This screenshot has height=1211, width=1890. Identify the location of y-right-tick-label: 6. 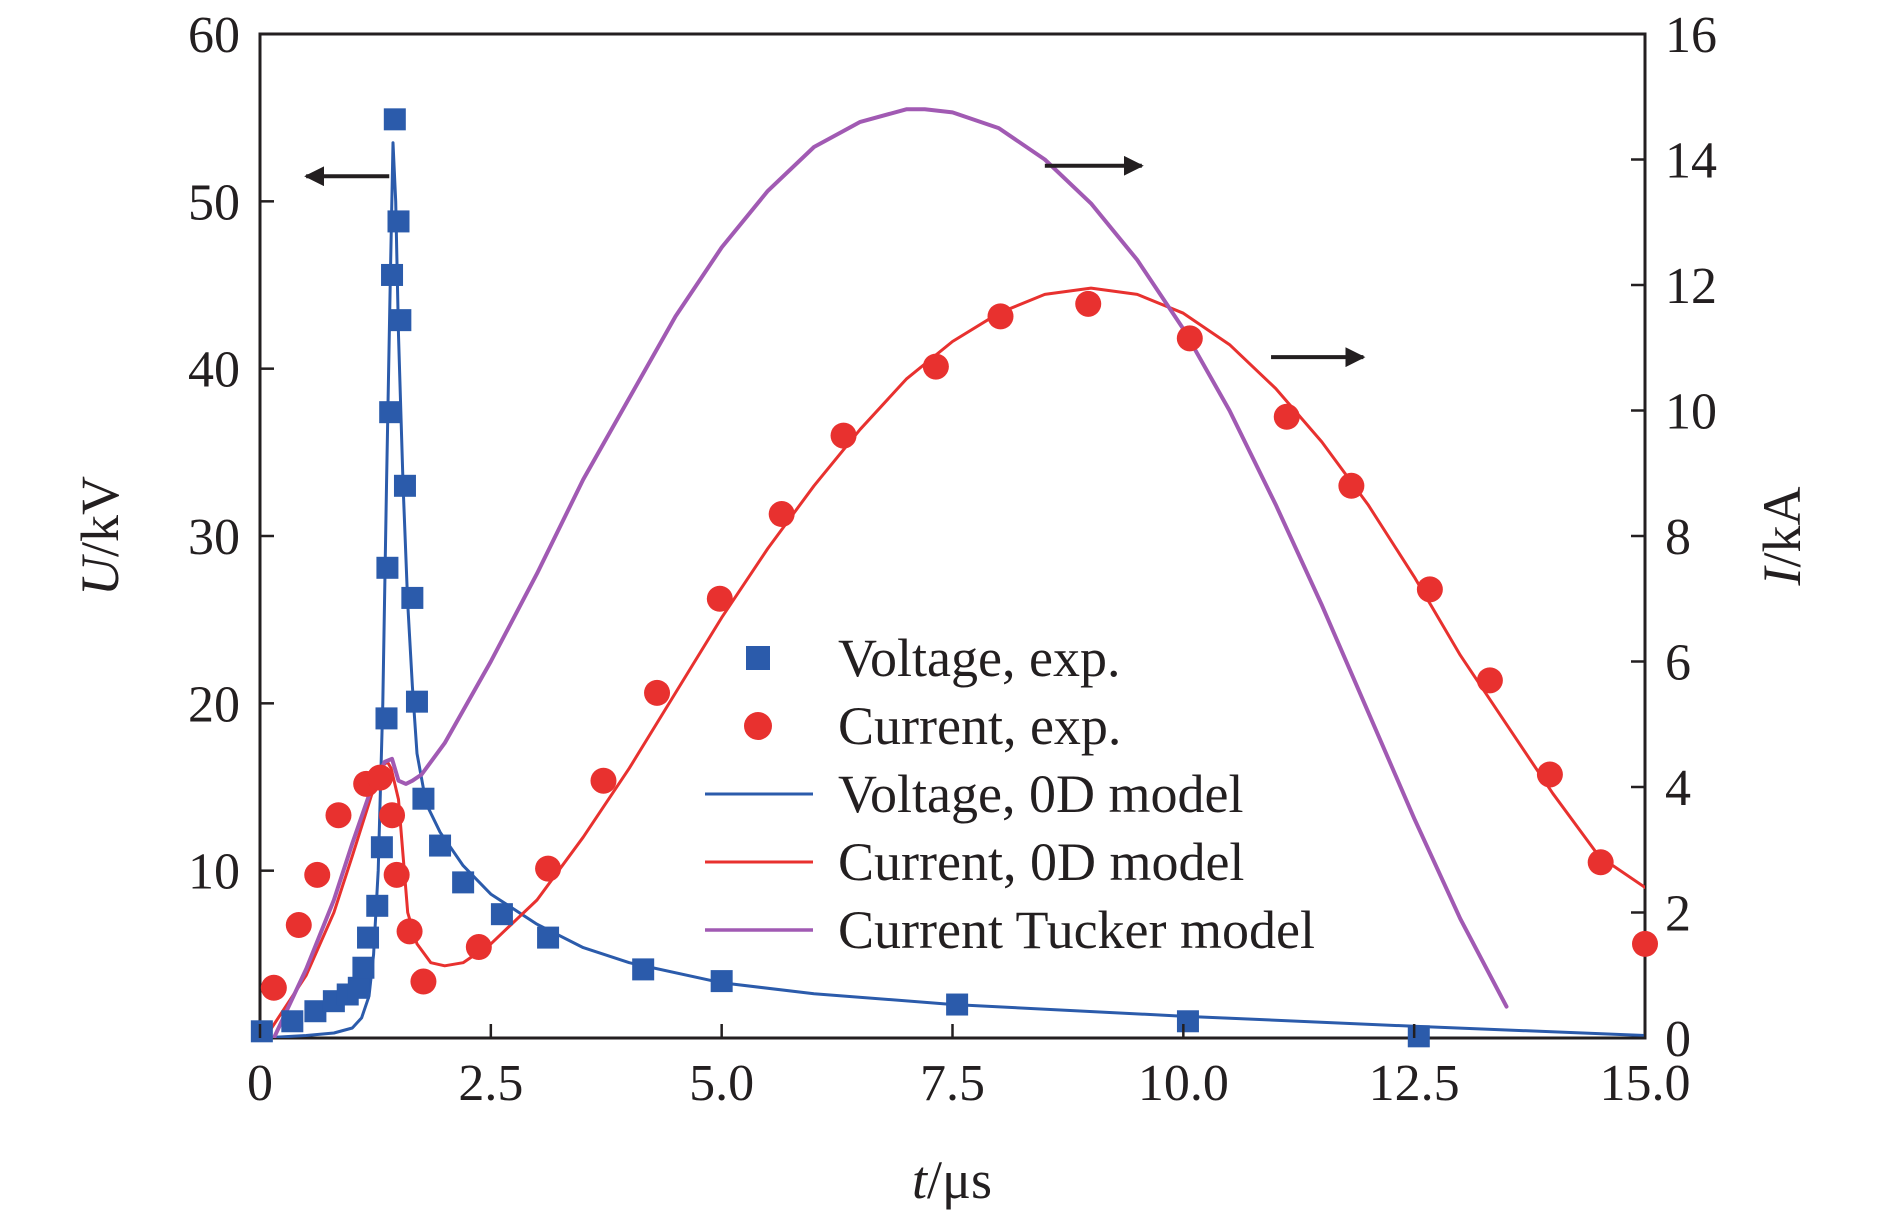
(1678, 663).